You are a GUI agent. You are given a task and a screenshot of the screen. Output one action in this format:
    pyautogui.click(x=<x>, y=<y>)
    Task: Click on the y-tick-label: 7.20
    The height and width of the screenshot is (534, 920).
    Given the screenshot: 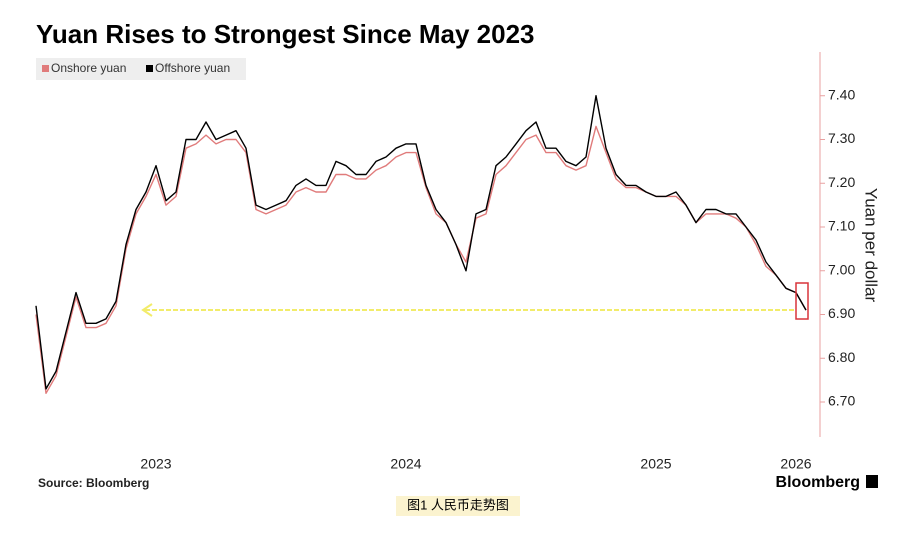 What is the action you would take?
    pyautogui.click(x=841, y=182)
    